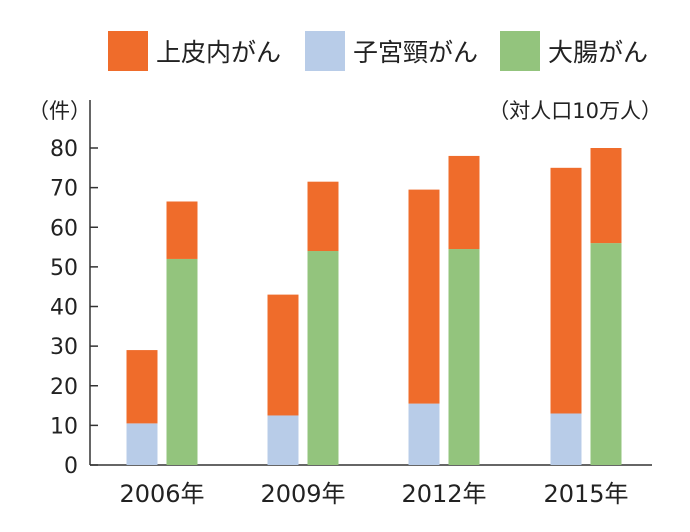 This screenshot has height=532, width=690. I want to click on legend-item-cervical-cancer: 子宮頸がん, so click(391, 51).